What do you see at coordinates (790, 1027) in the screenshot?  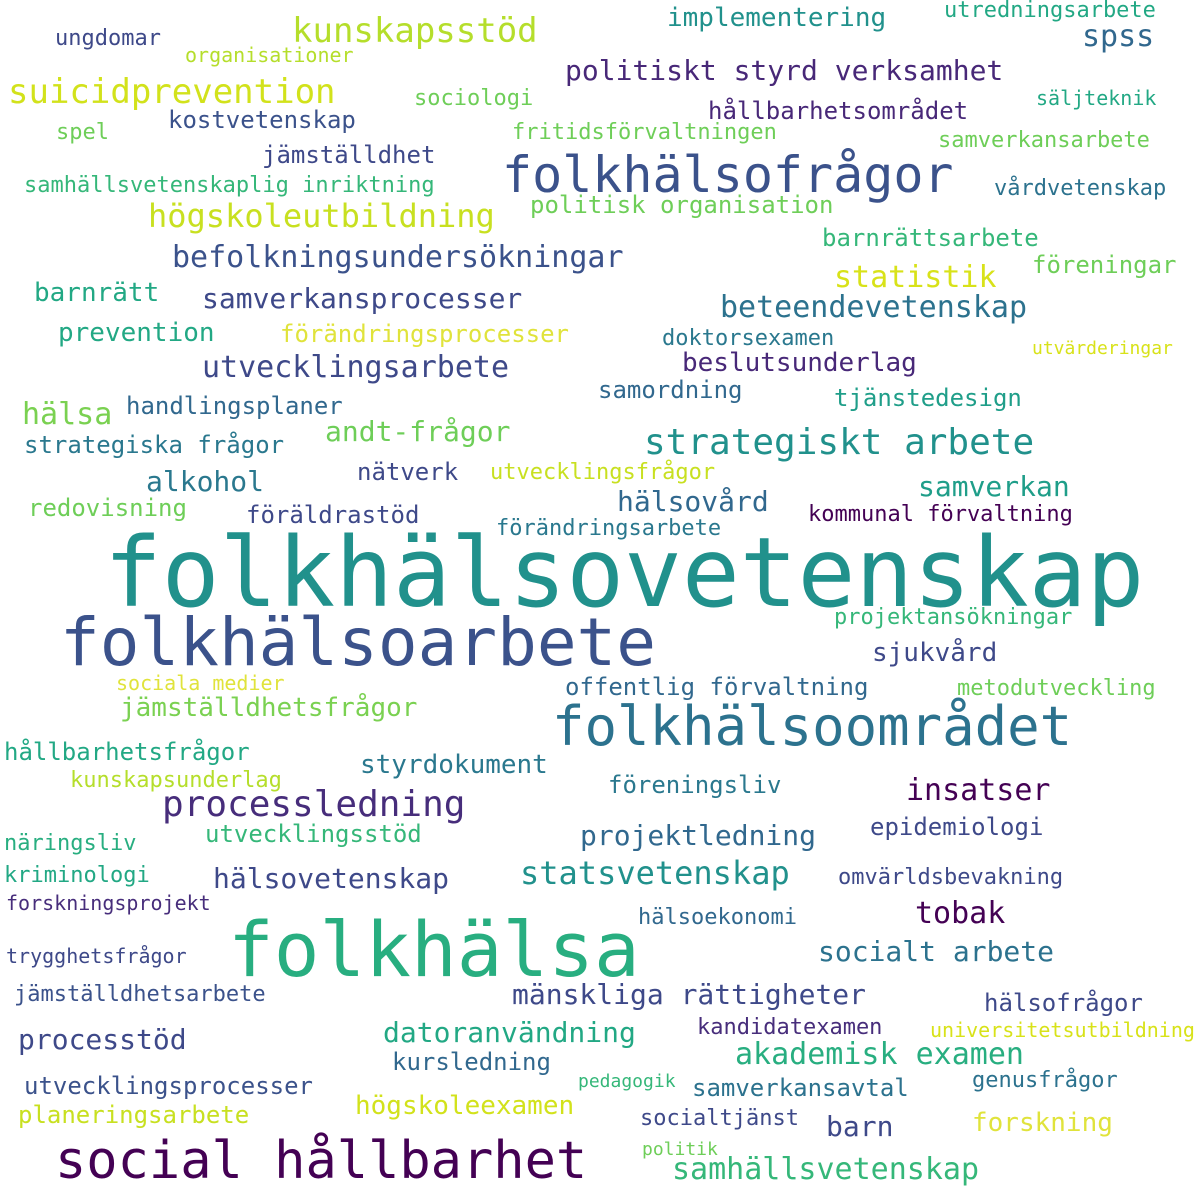 I see `cloud-word: kandidatexamen` at bounding box center [790, 1027].